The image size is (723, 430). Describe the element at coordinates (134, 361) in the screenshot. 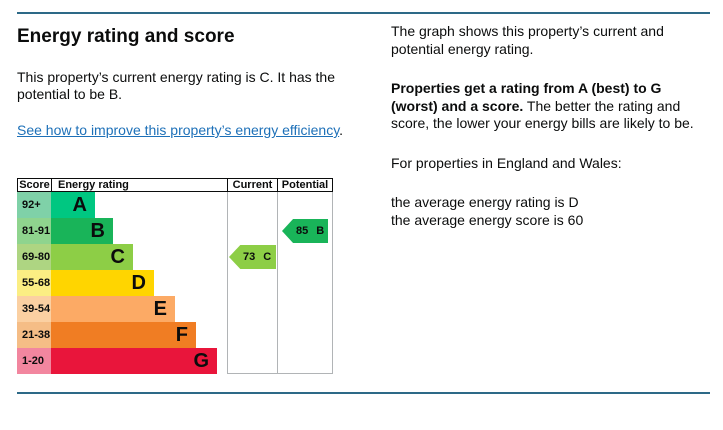

I see `rating-bar: G` at that location.